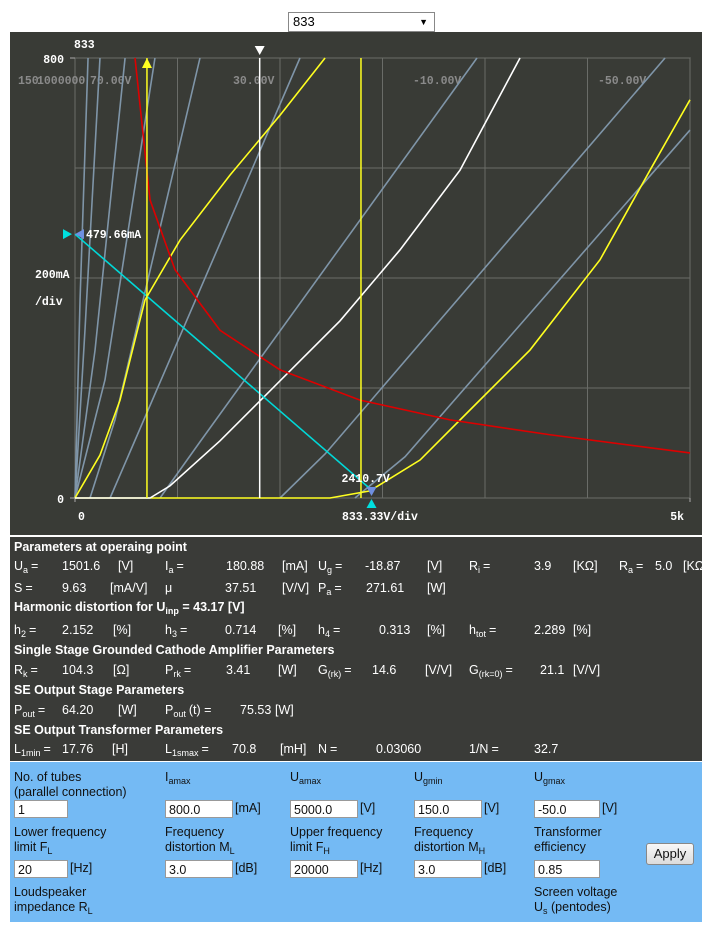 Image resolution: width=710 pixels, height=929 pixels. I want to click on symbol: 1/N, so click(479, 749).